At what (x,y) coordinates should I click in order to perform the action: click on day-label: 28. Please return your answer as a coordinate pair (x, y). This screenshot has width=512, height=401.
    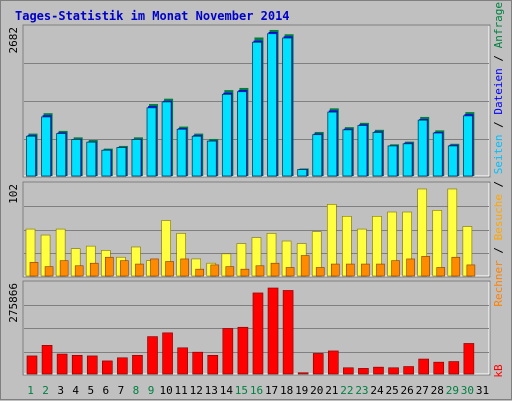
    Looking at the image, I should click on (437, 390).